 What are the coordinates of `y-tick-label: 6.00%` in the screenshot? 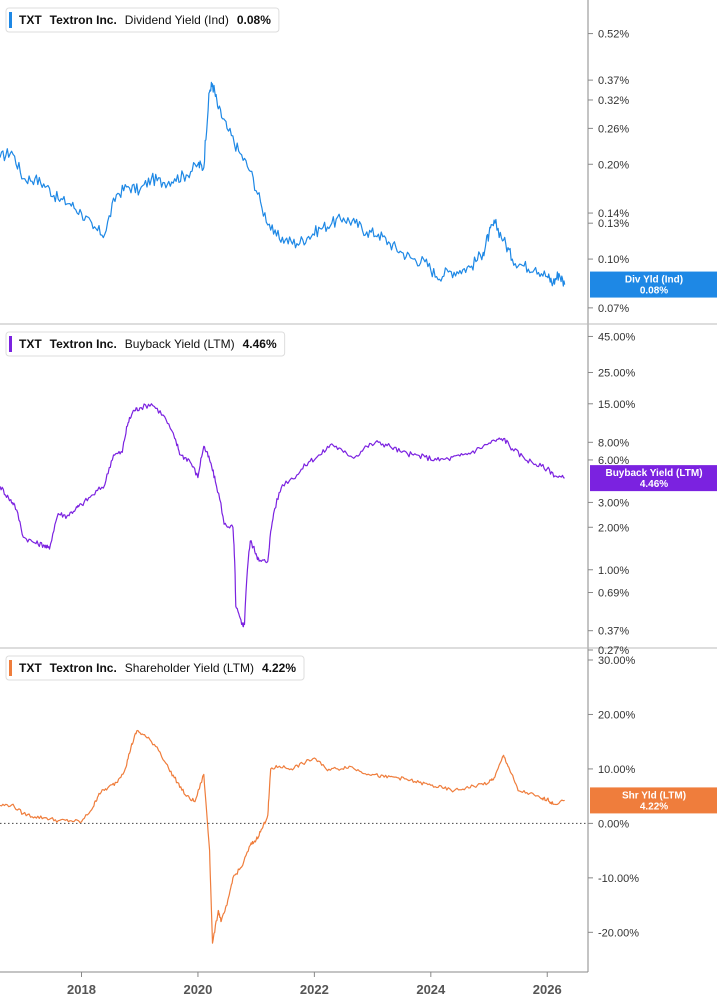 It's located at (613, 461).